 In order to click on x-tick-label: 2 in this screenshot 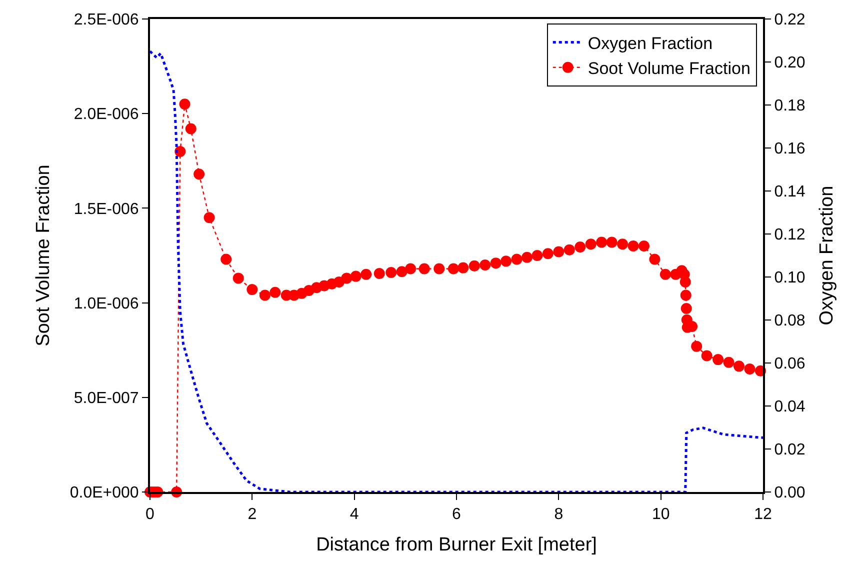, I will do `click(252, 515)`.